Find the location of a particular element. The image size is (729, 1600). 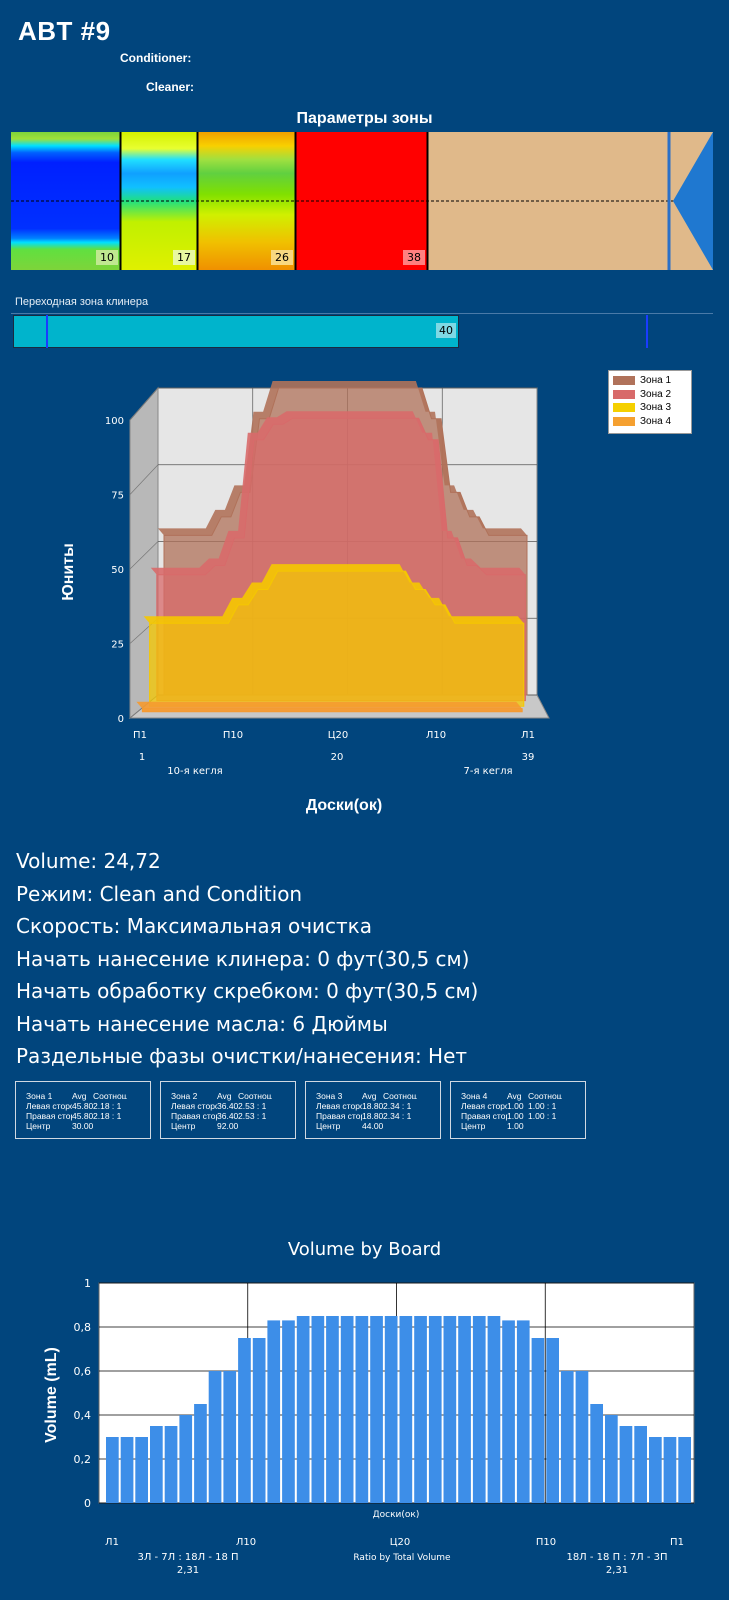

y-tick-label: 25 is located at coordinates (117, 645).